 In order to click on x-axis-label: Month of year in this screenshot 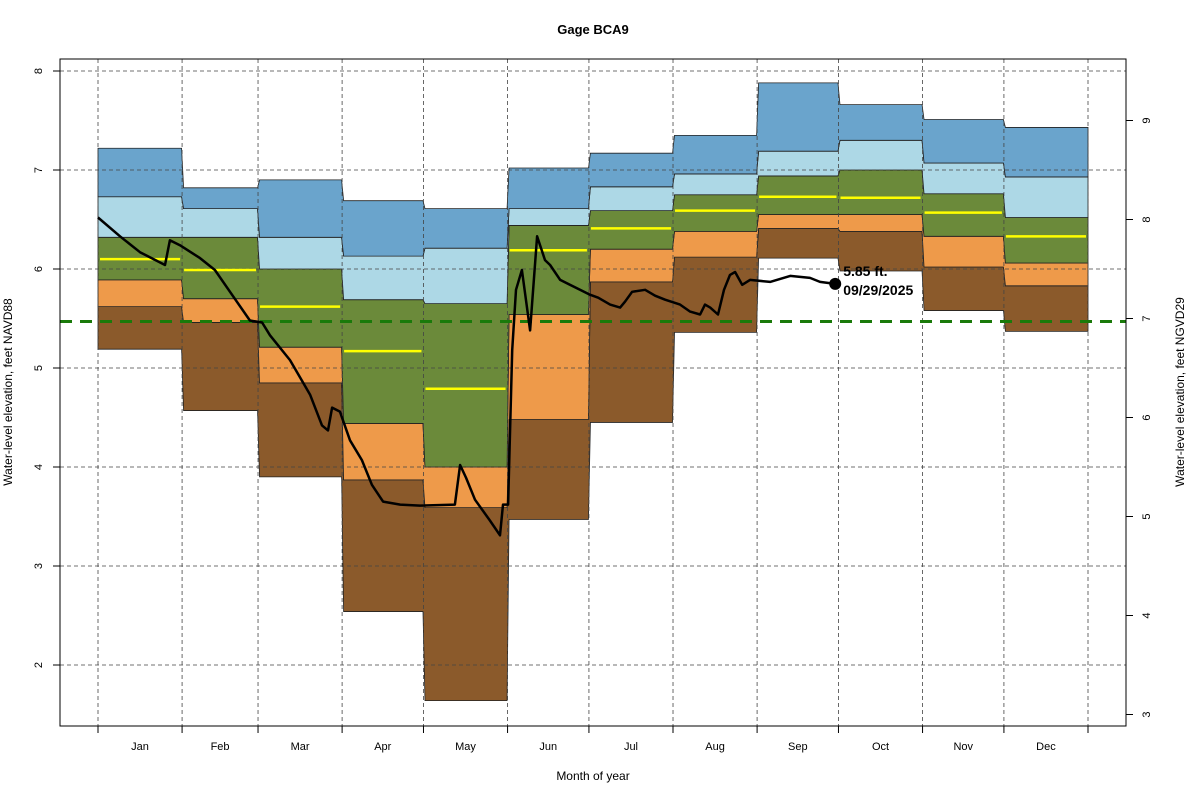, I will do `click(592, 776)`.